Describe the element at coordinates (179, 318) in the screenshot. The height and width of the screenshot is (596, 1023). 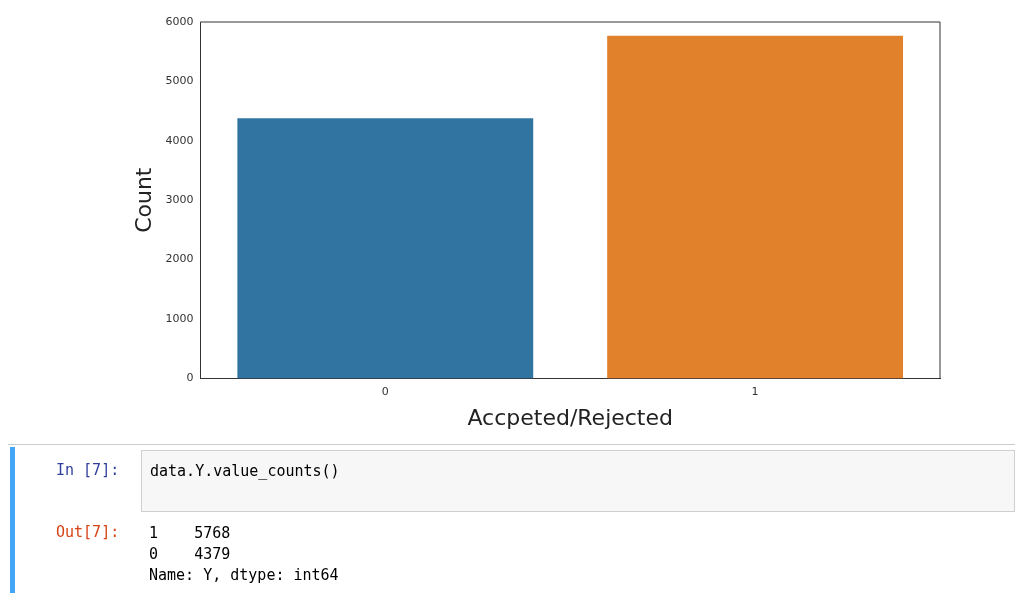
I see `y-tick-label: 1000` at that location.